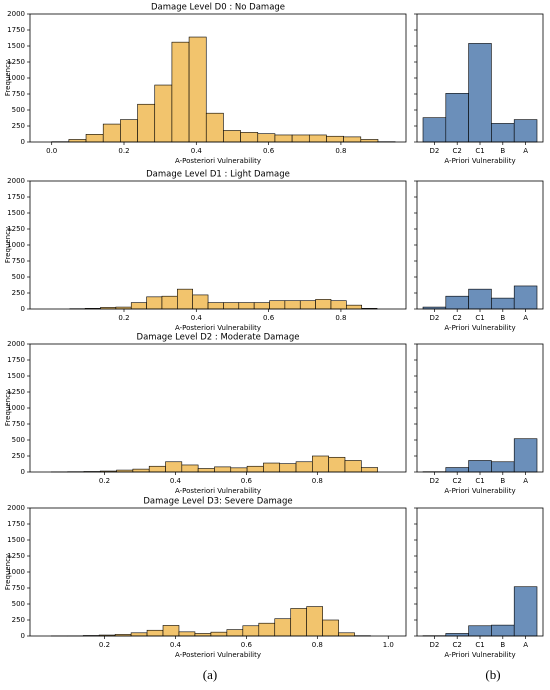 Image resolution: width=550 pixels, height=690 pixels. I want to click on panel-label: (a), so click(210, 674).